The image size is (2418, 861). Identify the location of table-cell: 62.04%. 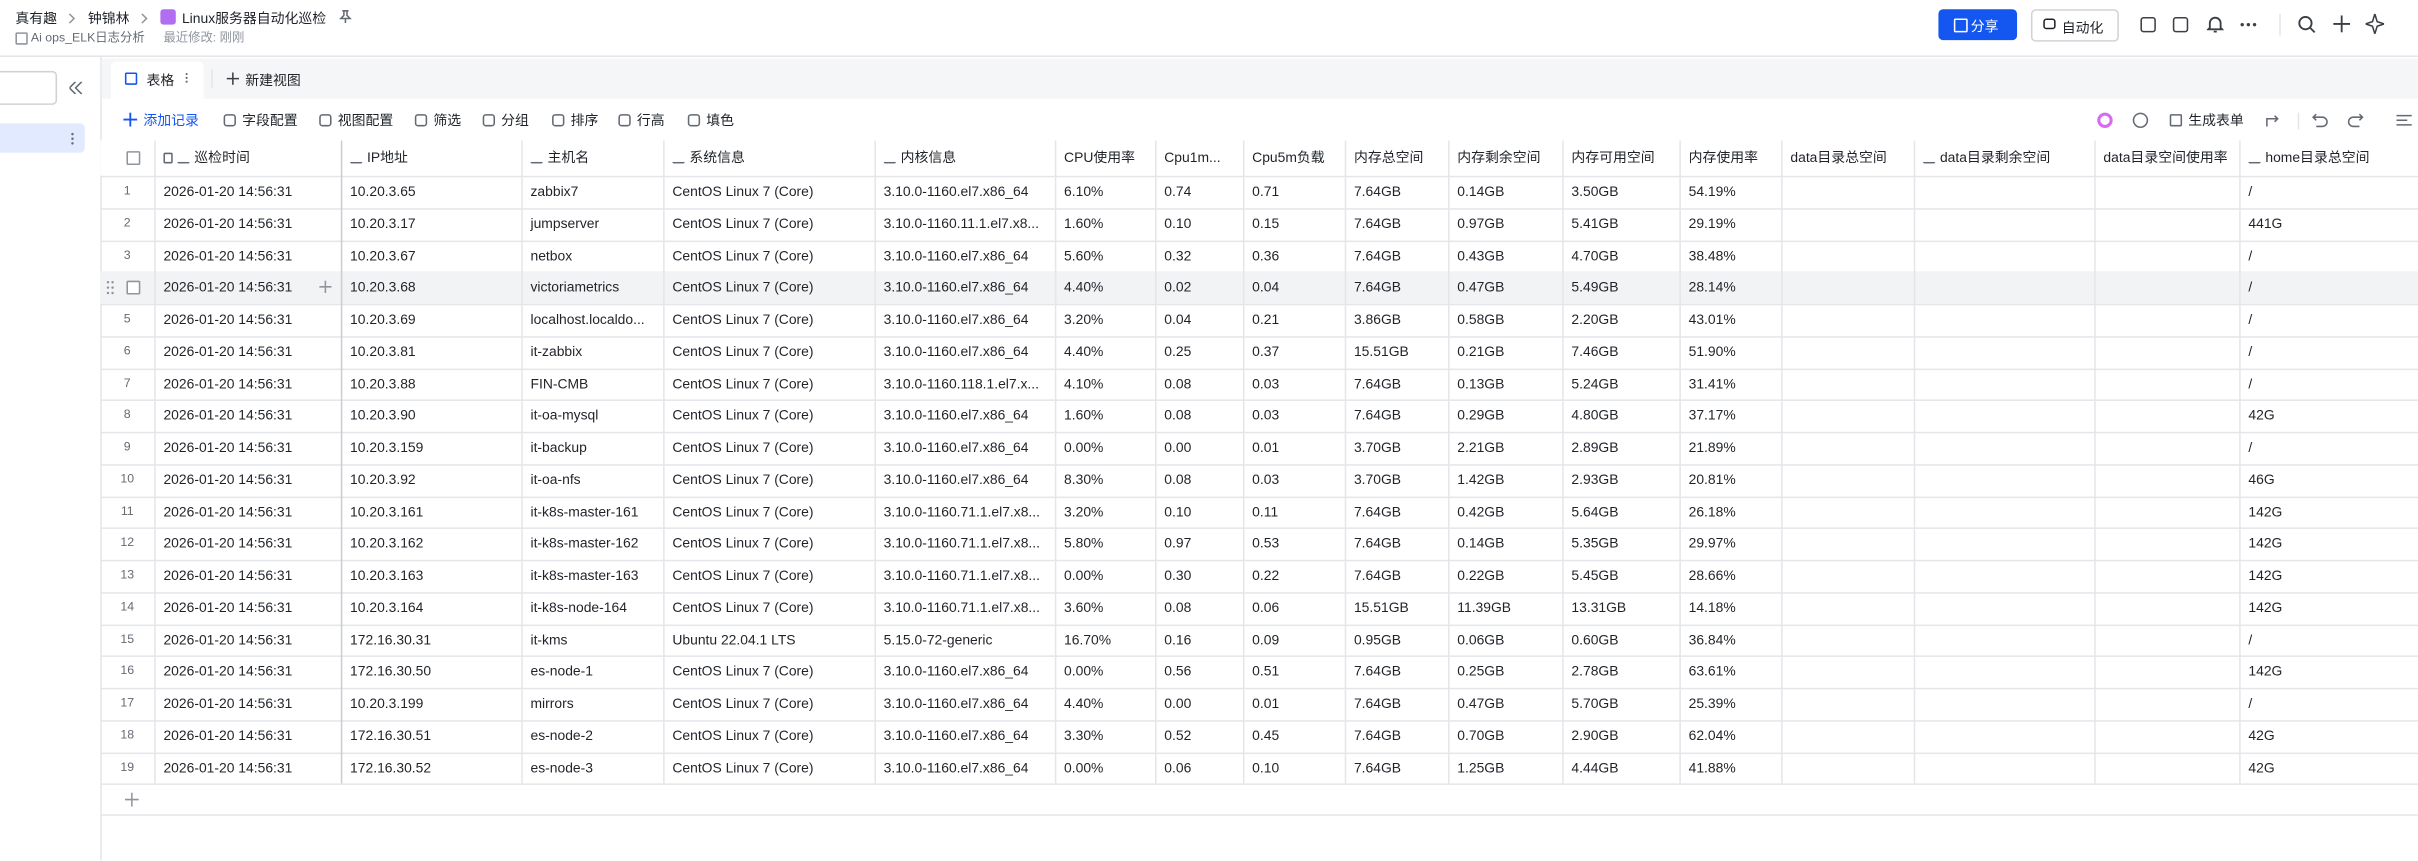
(1712, 735).